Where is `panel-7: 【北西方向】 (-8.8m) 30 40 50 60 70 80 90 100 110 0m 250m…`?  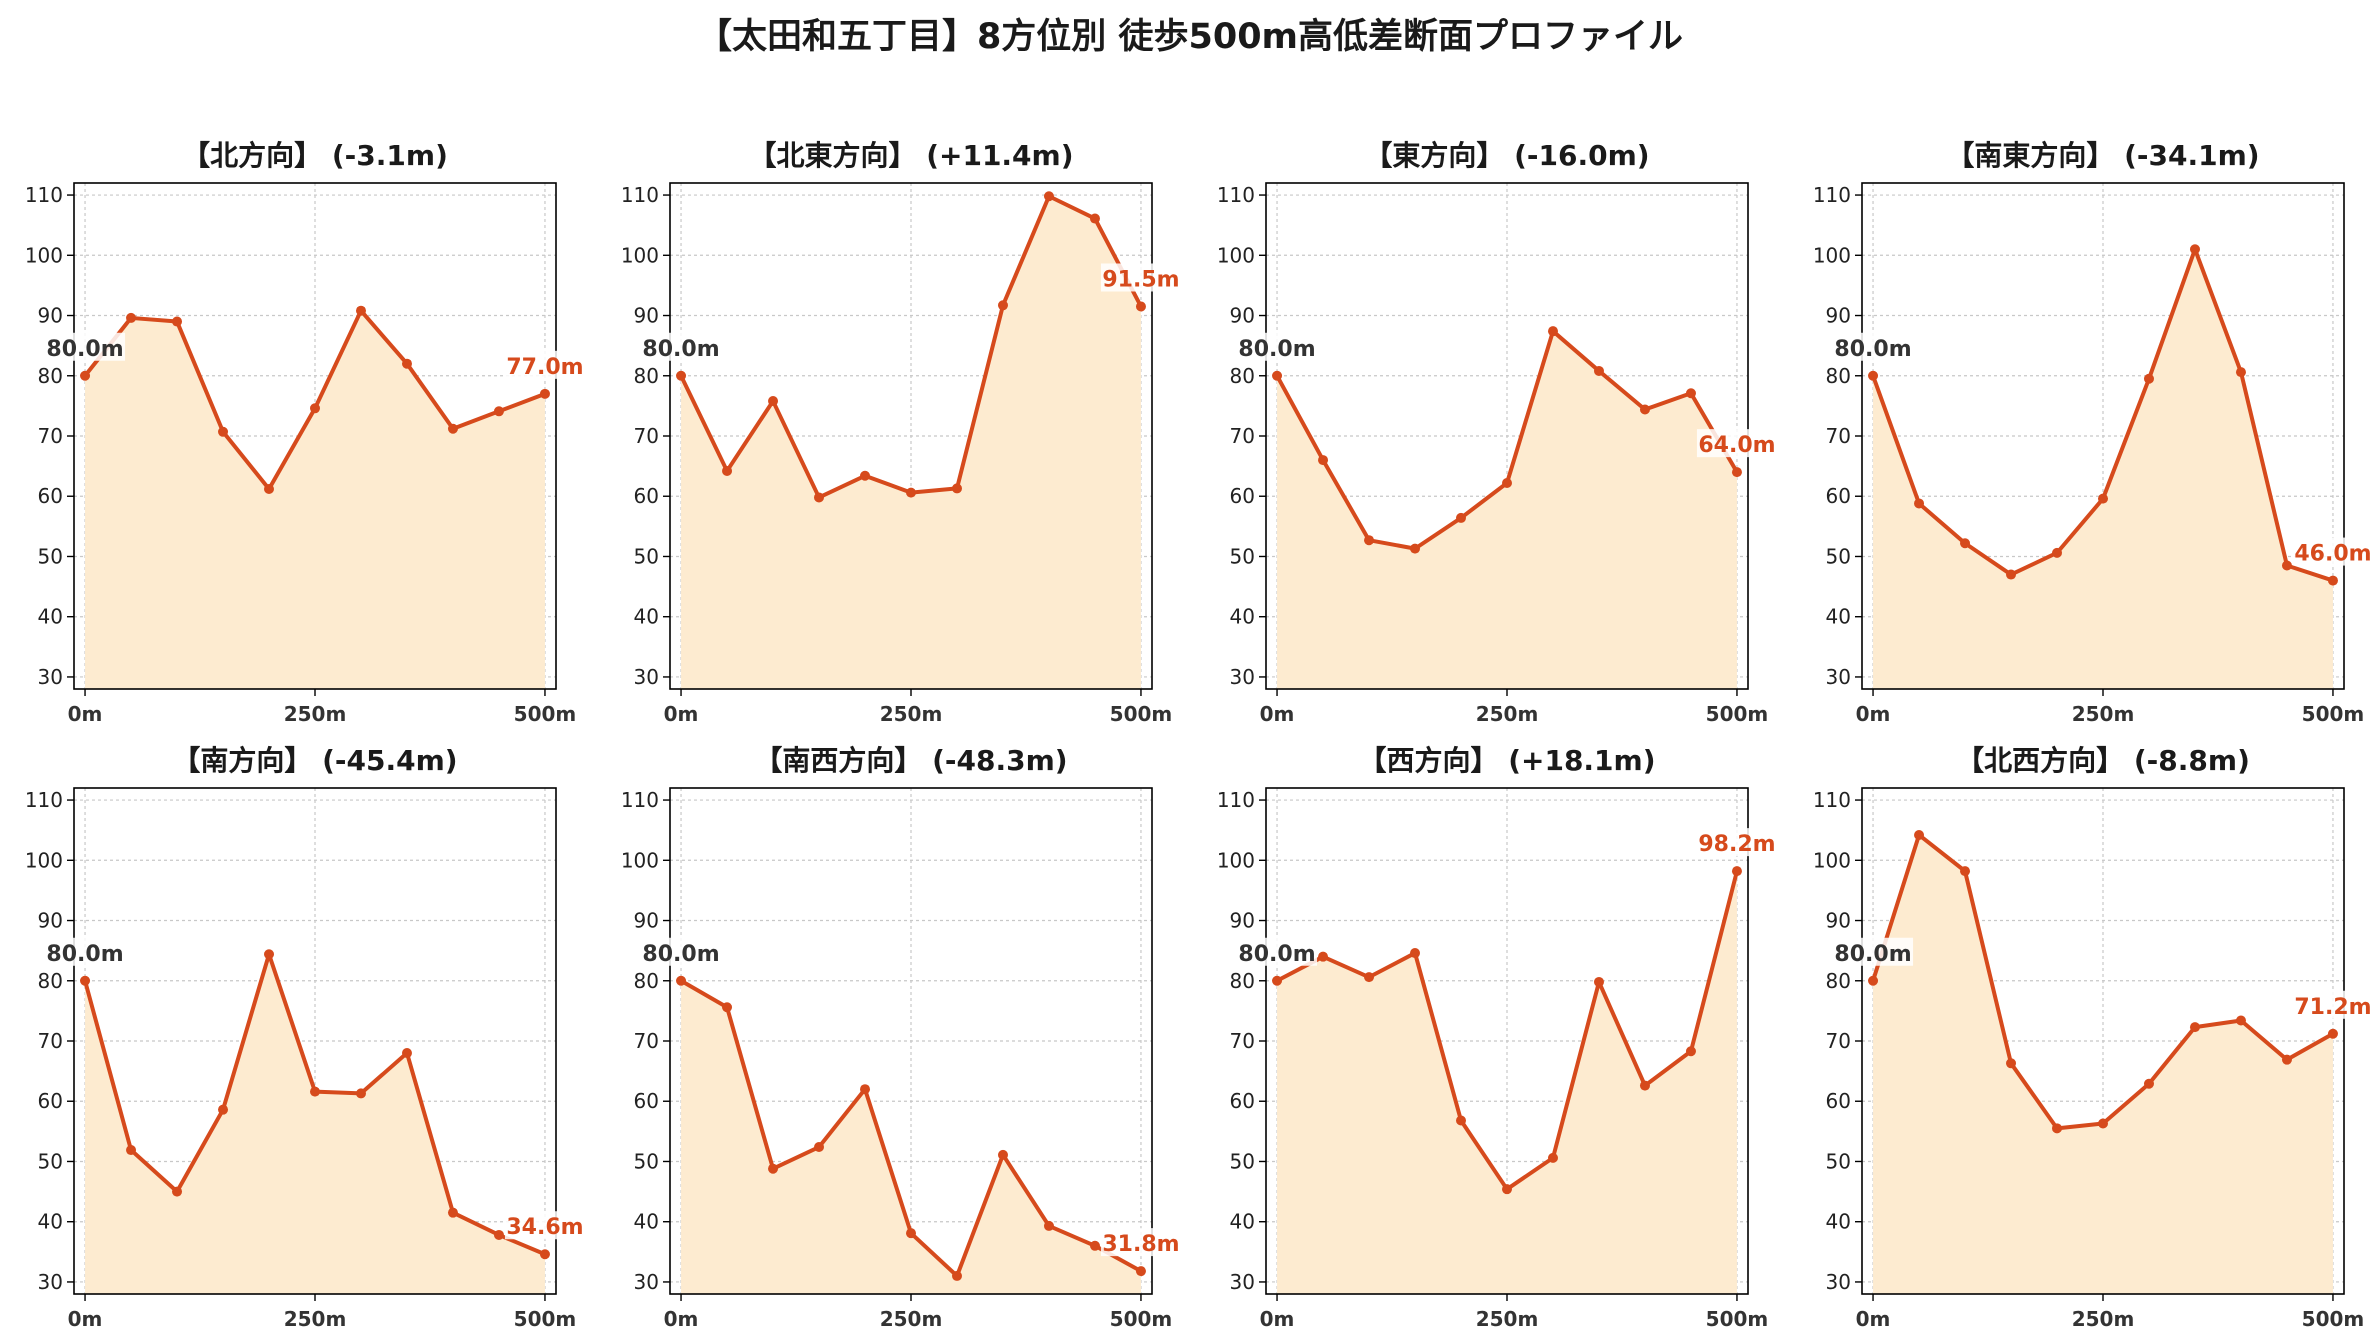 panel-7: 【北西方向】 (-8.8m) 30 40 50 60 70 80 90 100 110 0m 250m… is located at coordinates (2093, 1037).